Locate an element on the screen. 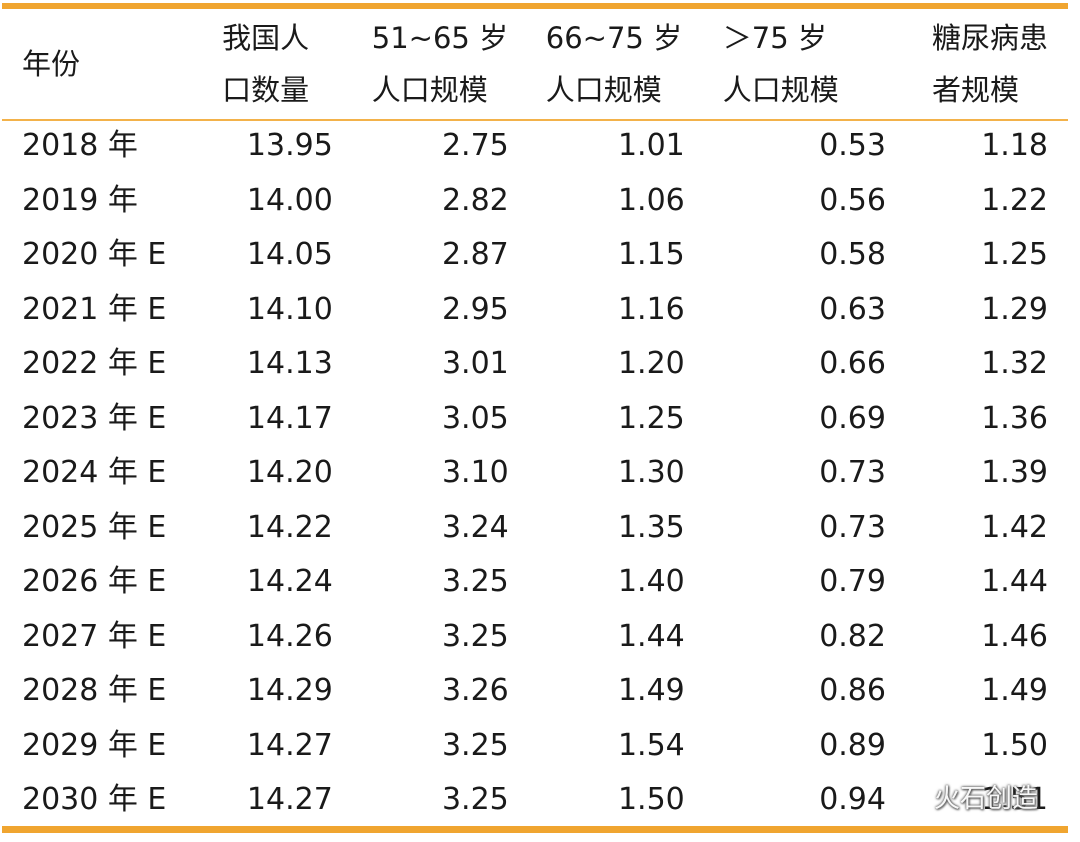  column-header-line: 口数量 is located at coordinates (266, 90).